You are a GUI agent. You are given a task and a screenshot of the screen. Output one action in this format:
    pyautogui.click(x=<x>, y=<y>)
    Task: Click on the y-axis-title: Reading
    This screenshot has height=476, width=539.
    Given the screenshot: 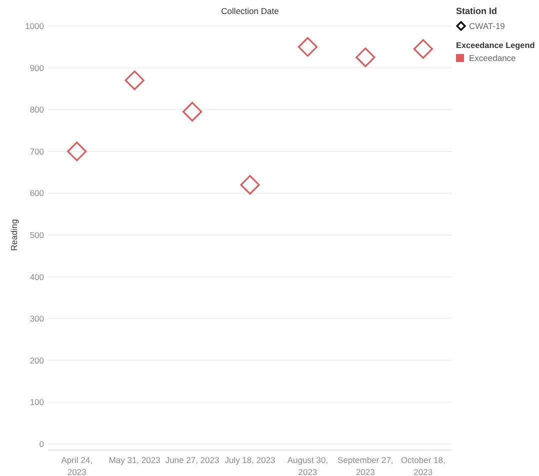 What is the action you would take?
    pyautogui.click(x=14, y=234)
    